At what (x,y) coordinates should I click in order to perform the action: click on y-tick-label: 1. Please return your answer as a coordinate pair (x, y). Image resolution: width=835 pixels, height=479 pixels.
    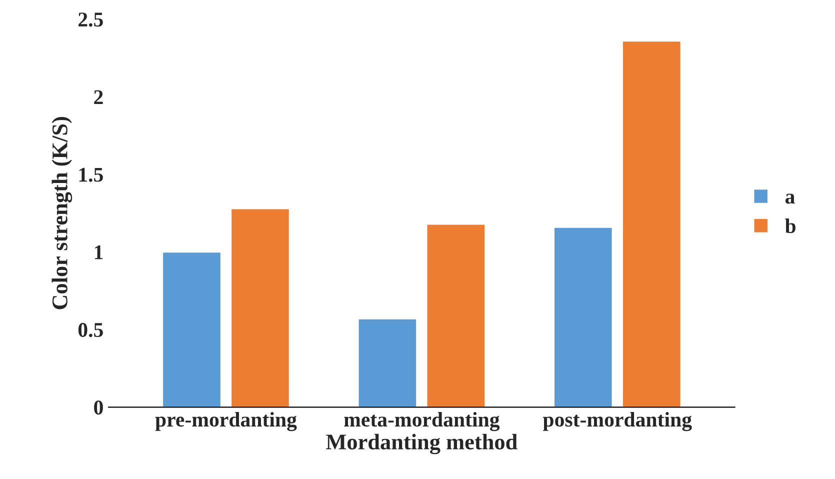
    Looking at the image, I should click on (98, 252).